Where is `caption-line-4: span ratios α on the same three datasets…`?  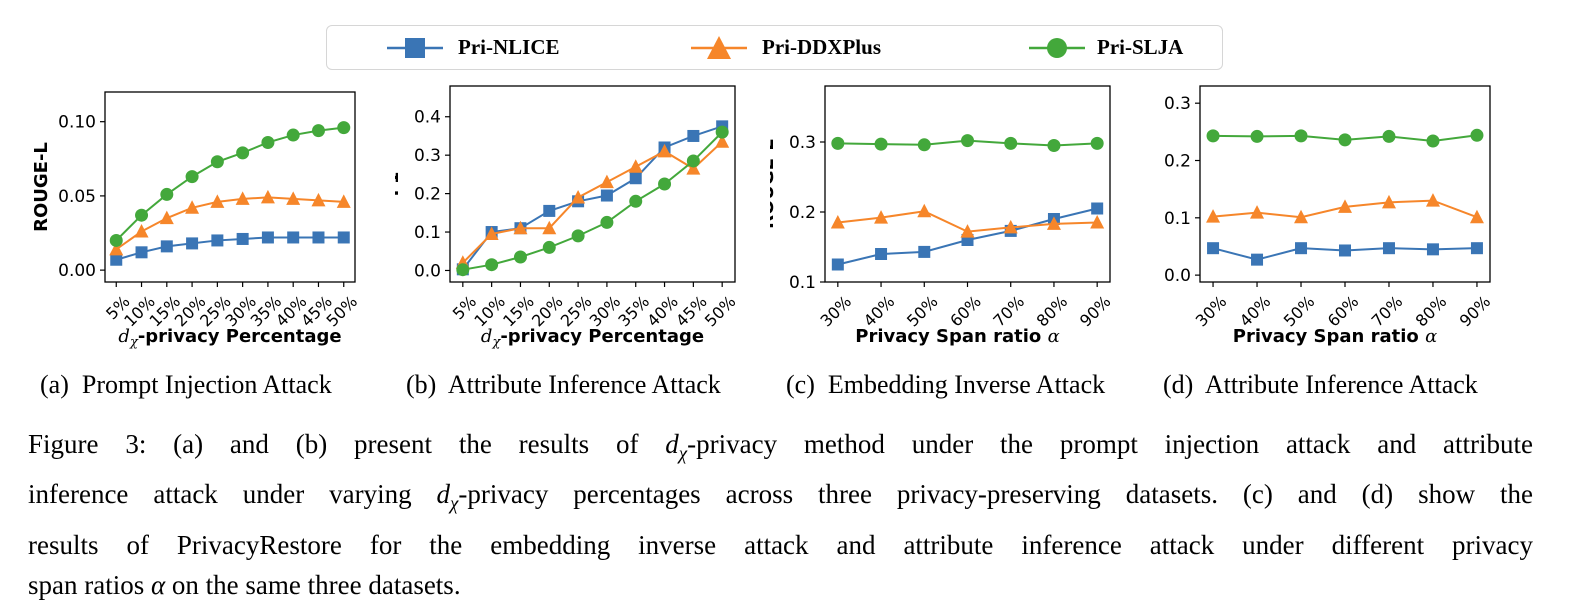 caption-line-4: span ratios α on the same three datasets… is located at coordinates (244, 584).